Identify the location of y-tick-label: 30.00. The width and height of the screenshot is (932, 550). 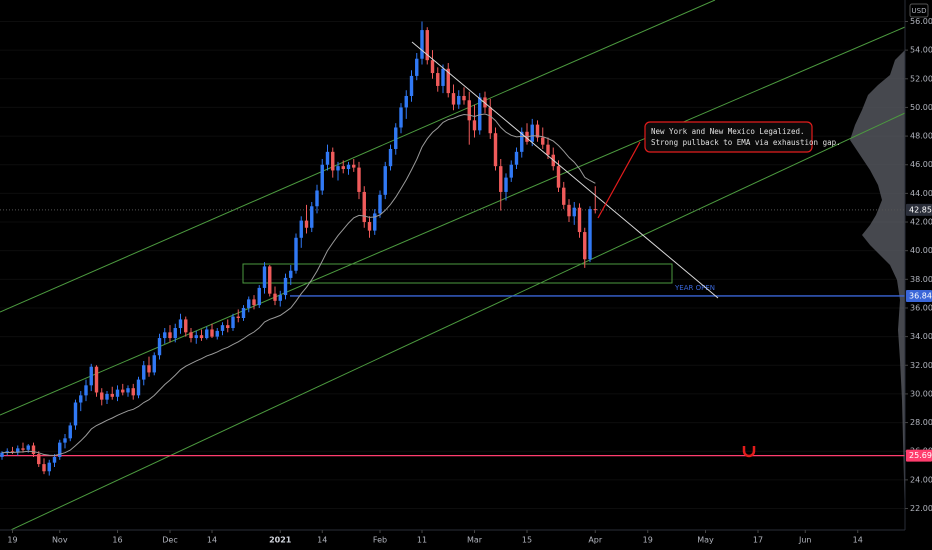
(921, 393).